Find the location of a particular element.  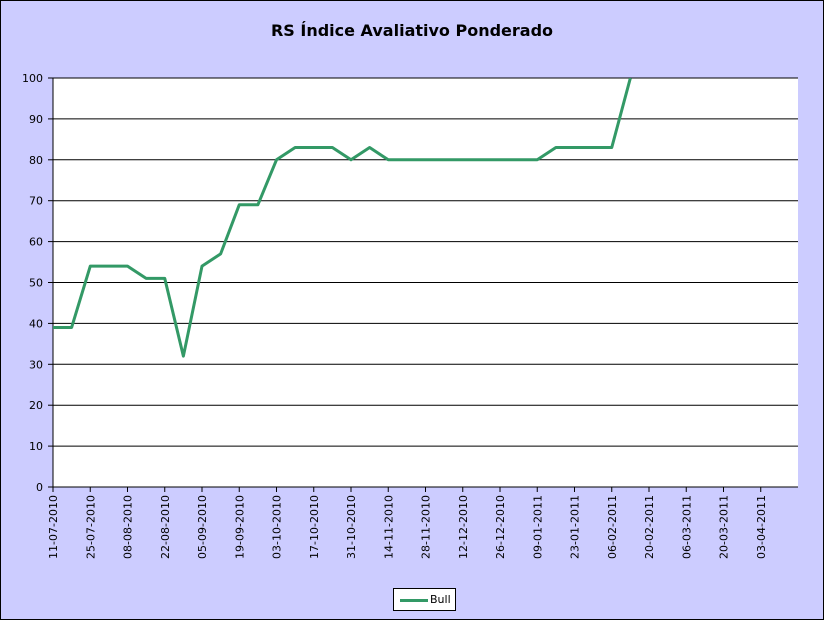

y-tick-label: 70 is located at coordinates (36, 201).